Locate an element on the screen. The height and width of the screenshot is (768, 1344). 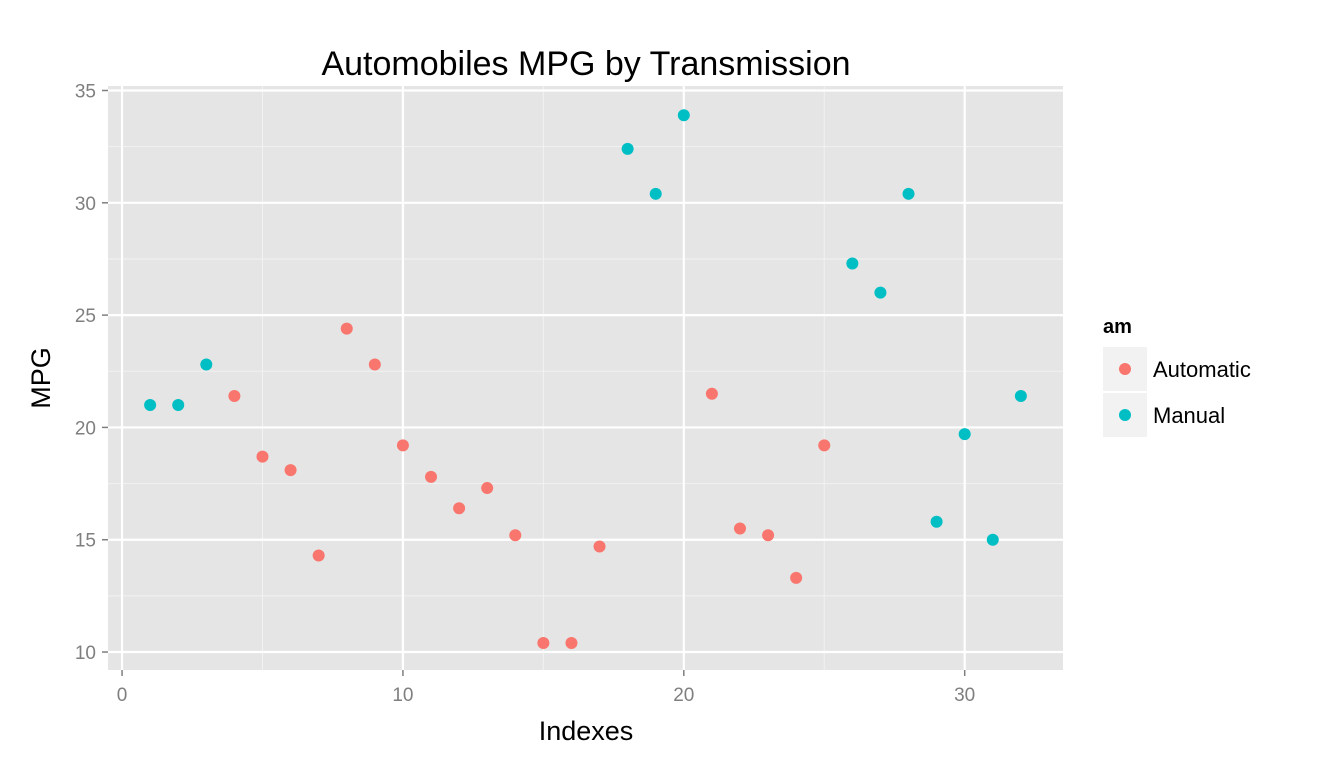
legend-label-manual: Manual is located at coordinates (1189, 415).